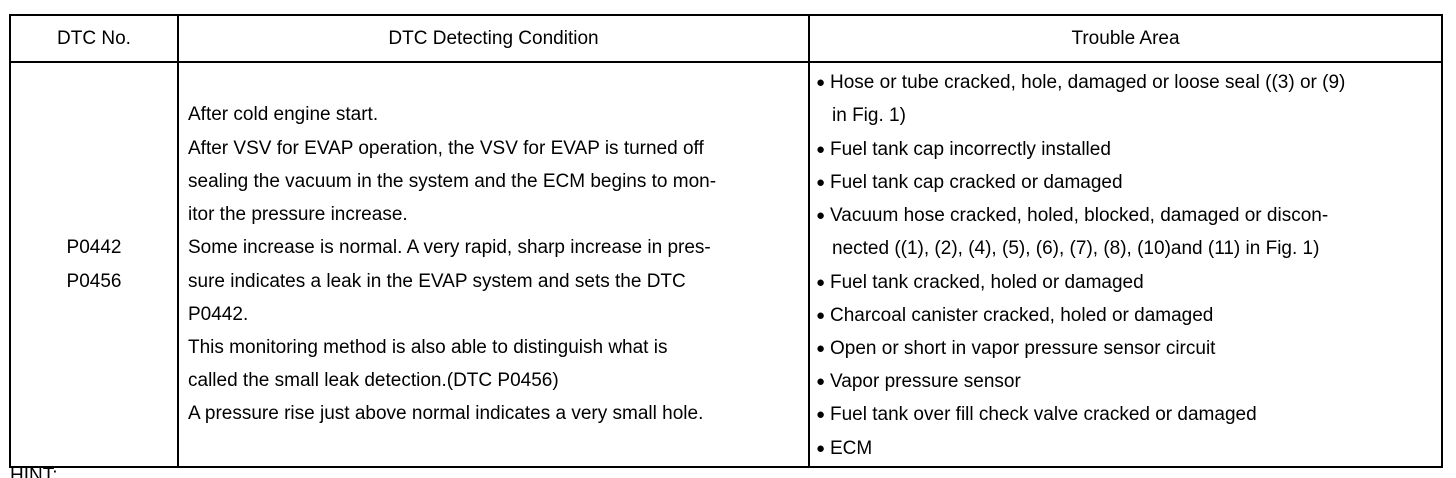  I want to click on trouble-line: ● ECM, so click(1125, 448).